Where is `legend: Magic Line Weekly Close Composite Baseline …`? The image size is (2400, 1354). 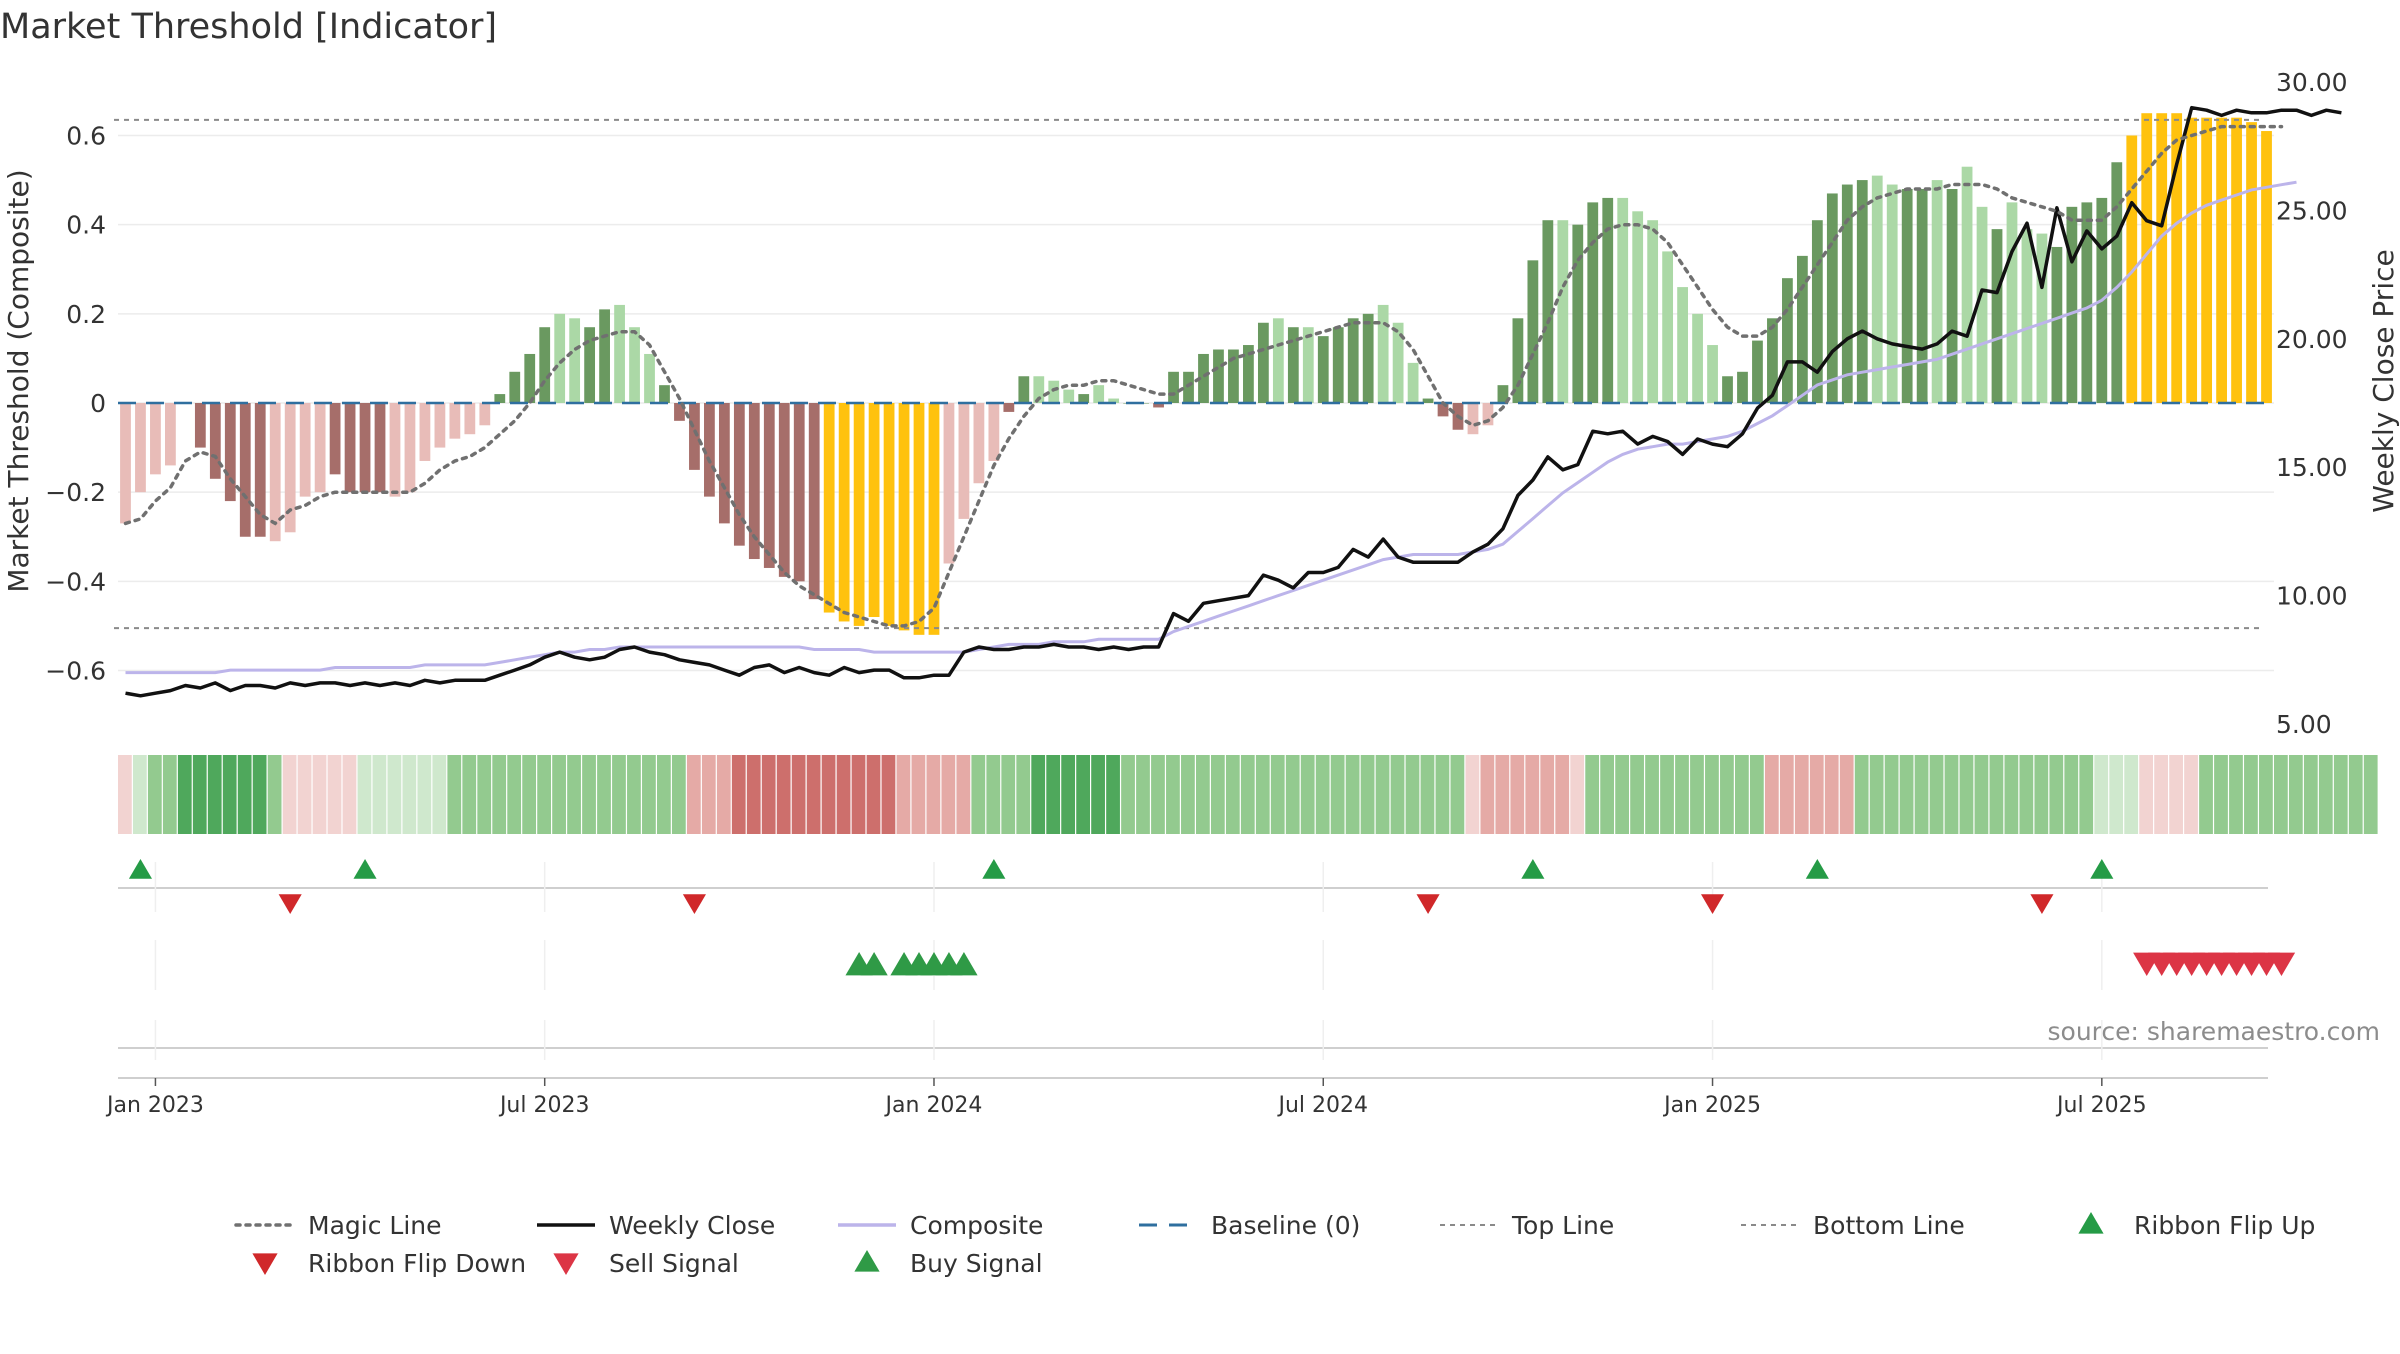
legend: Magic Line Weekly Close Composite Baseline … is located at coordinates (1274, 1244).